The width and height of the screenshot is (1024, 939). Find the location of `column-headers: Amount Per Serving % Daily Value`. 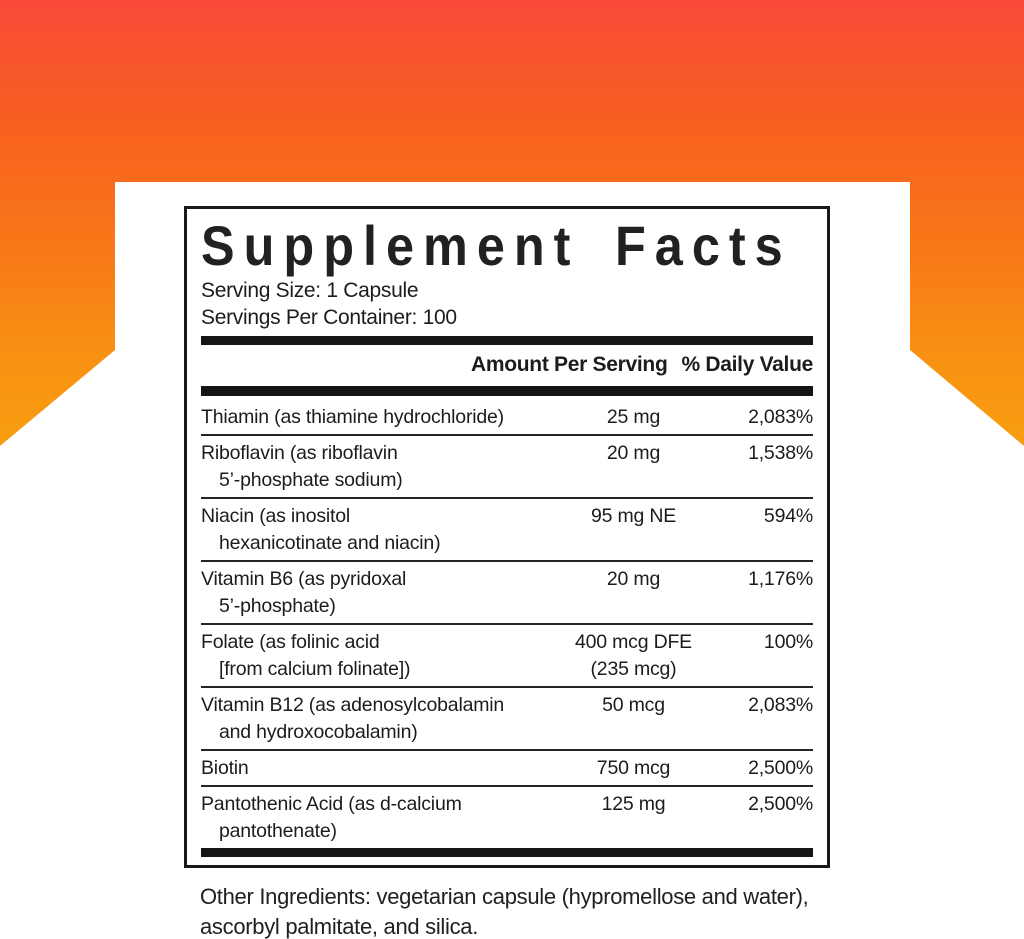

column-headers: Amount Per Serving % Daily Value is located at coordinates (507, 365).